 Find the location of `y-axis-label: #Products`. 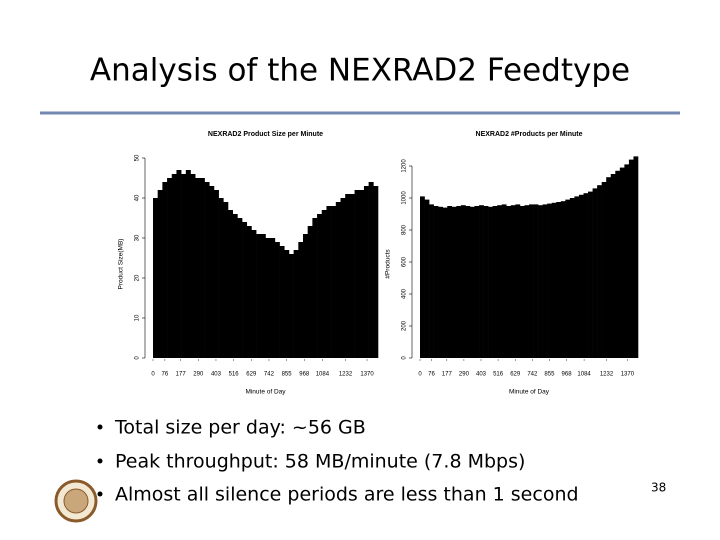

y-axis-label: #Products is located at coordinates (388, 264).